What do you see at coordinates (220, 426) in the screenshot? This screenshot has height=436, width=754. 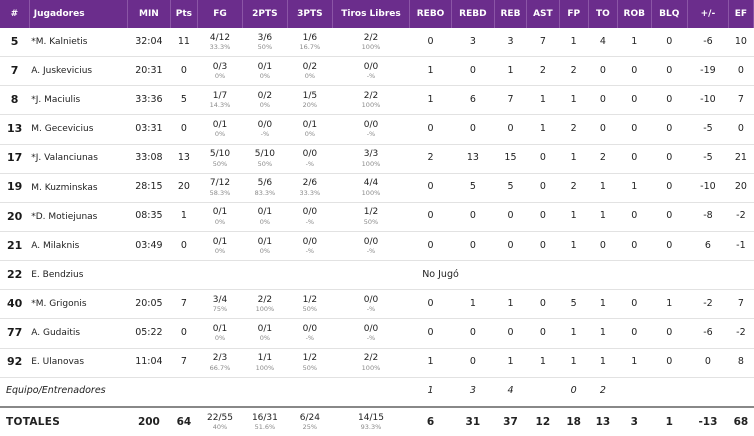 I see `totals-fg-pct: 40%` at bounding box center [220, 426].